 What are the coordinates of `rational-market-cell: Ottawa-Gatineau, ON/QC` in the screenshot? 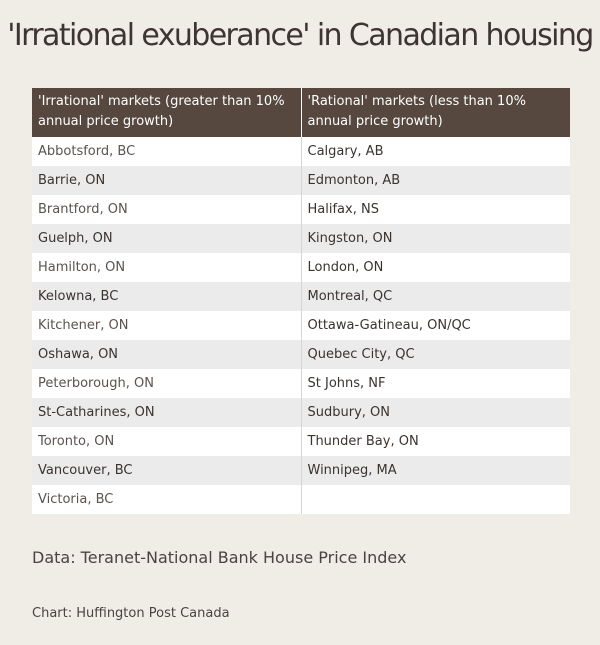 It's located at (435, 325).